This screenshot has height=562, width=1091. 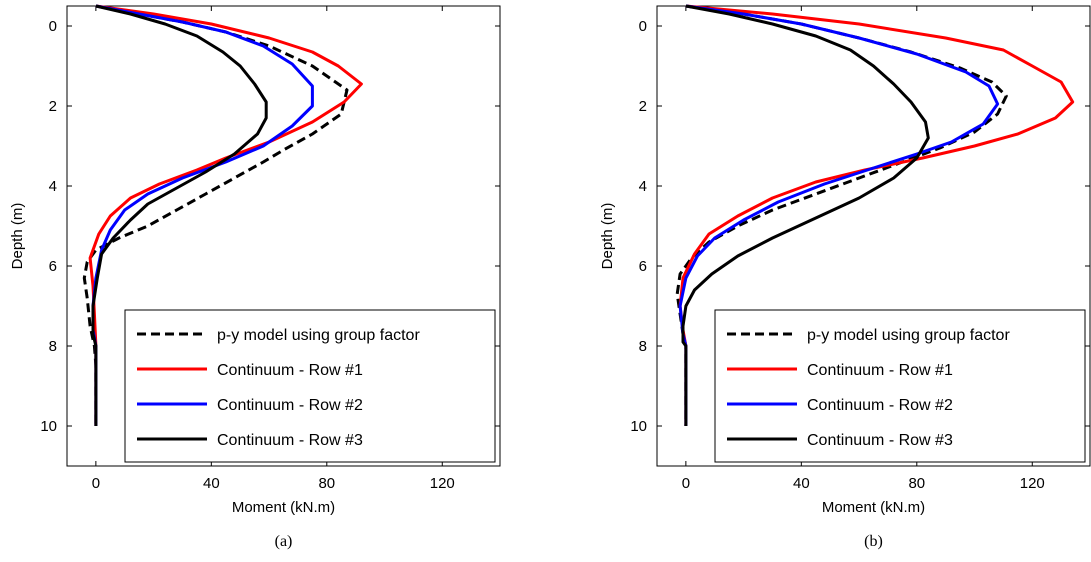 I want to click on panel-caption: (a), so click(x=284, y=541).